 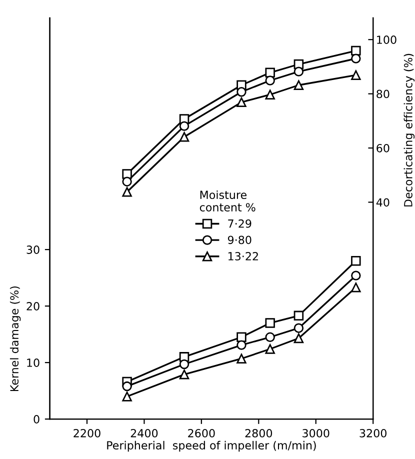 I want to click on legend-label: 13·22, so click(x=243, y=256).